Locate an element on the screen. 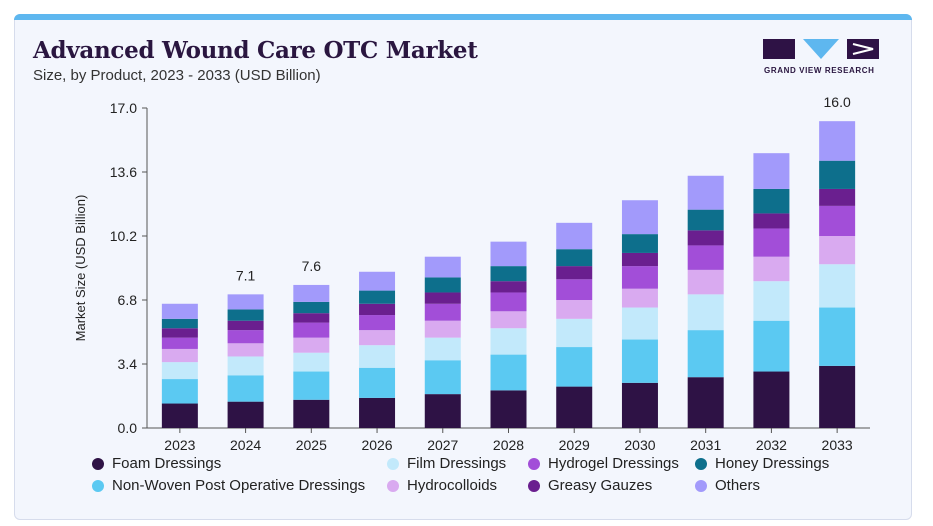  x-tick-label: 2028 is located at coordinates (508, 445).